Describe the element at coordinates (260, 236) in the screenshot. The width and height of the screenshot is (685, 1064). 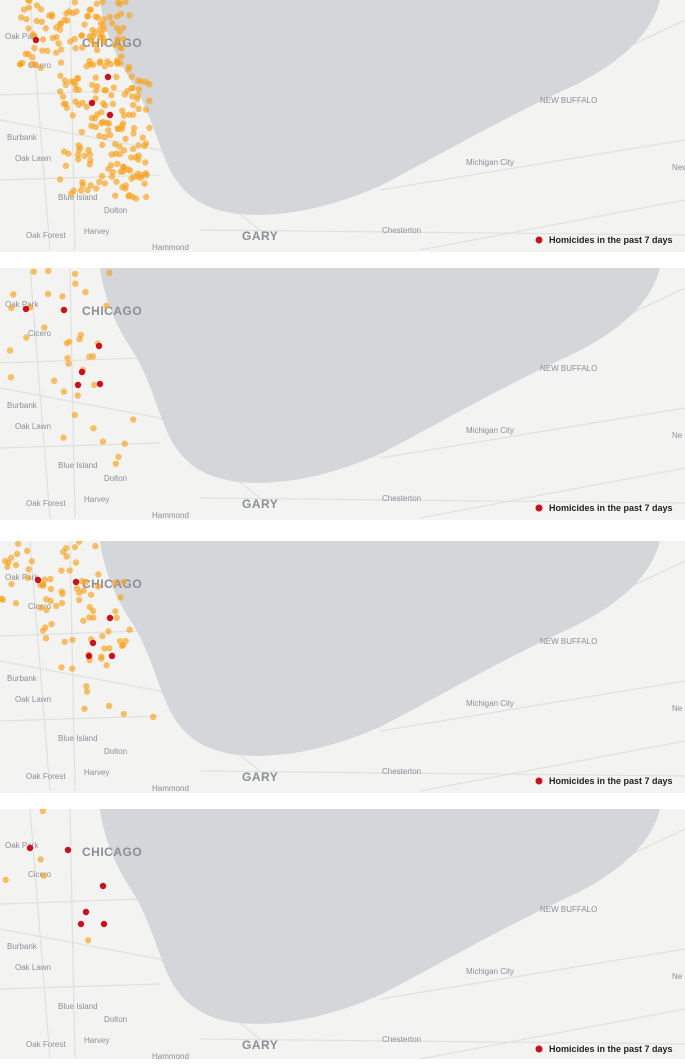
I see `city-label: GARY` at that location.